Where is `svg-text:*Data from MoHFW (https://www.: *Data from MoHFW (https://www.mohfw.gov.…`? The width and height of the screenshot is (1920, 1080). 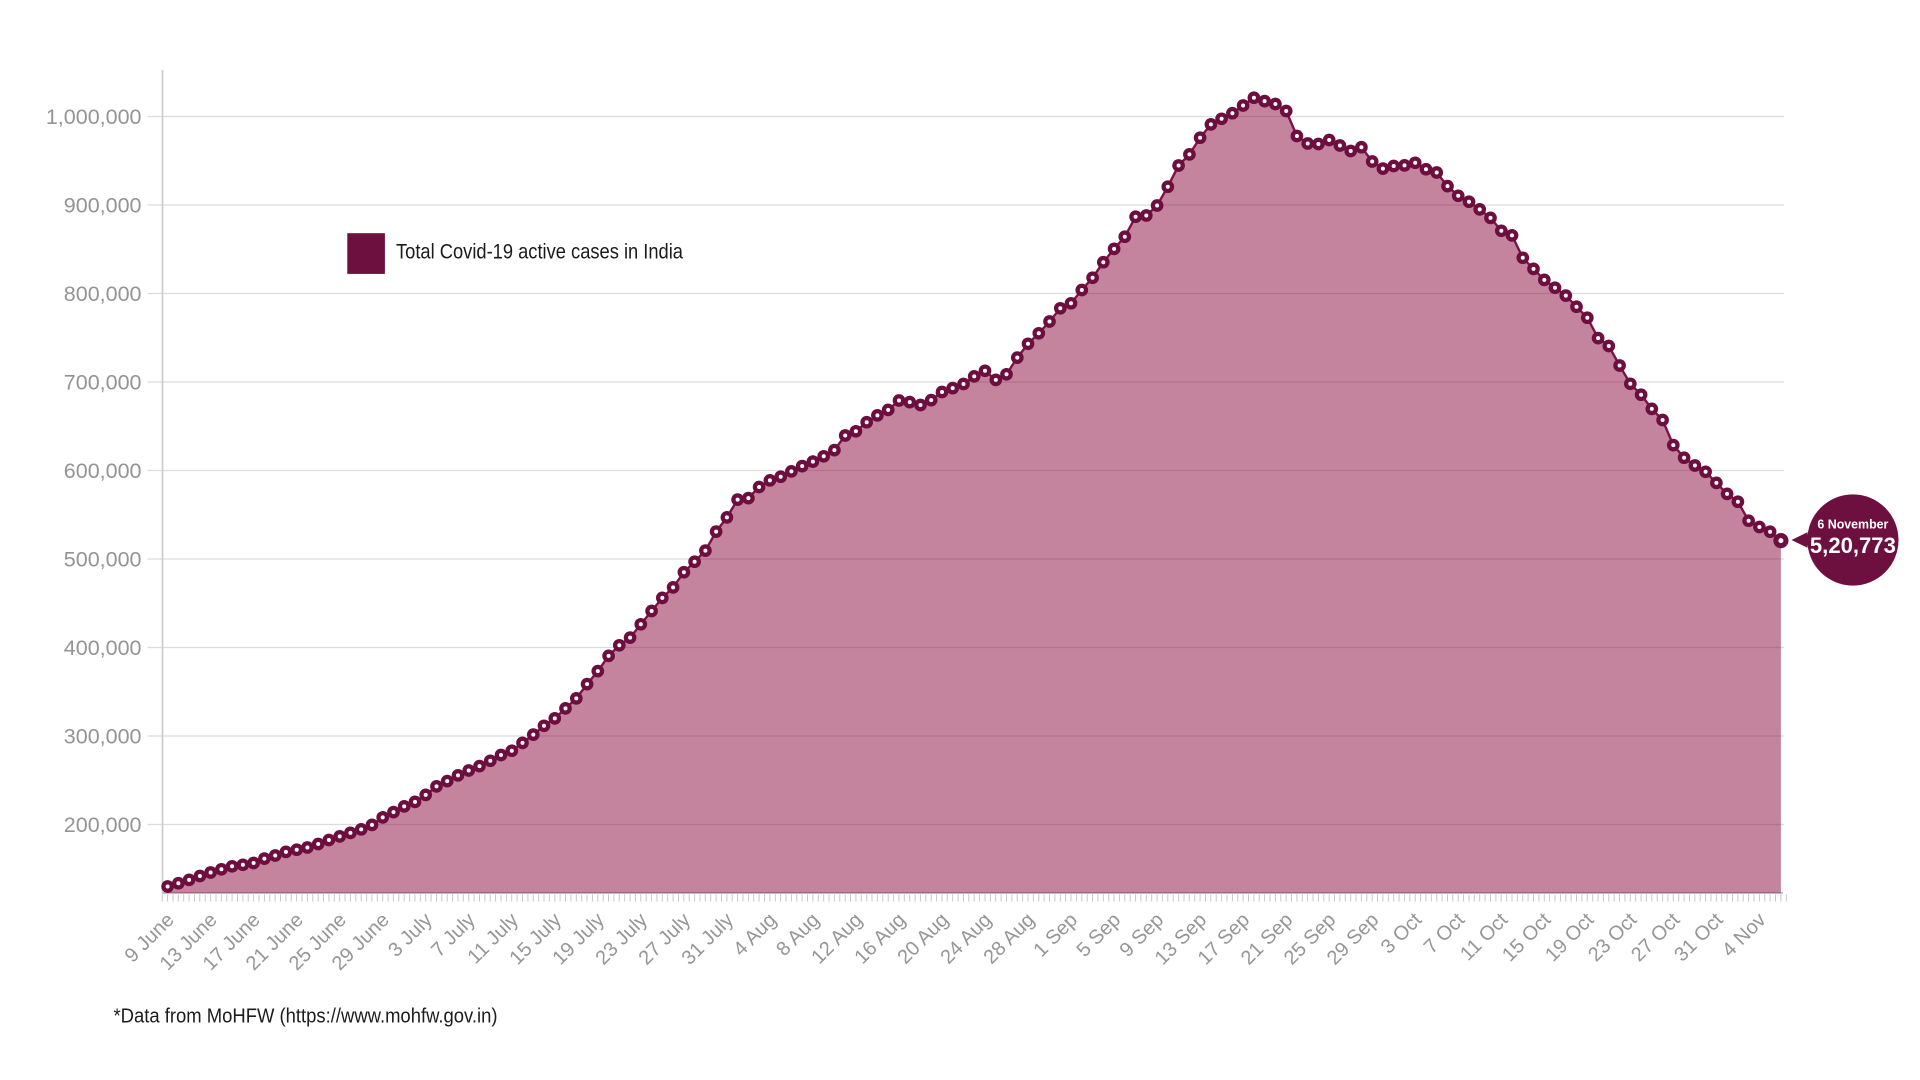
svg-text:*Data from MoHFW (https://www.: *Data from MoHFW (https://www.mohfw.gov.… is located at coordinates (306, 1017).